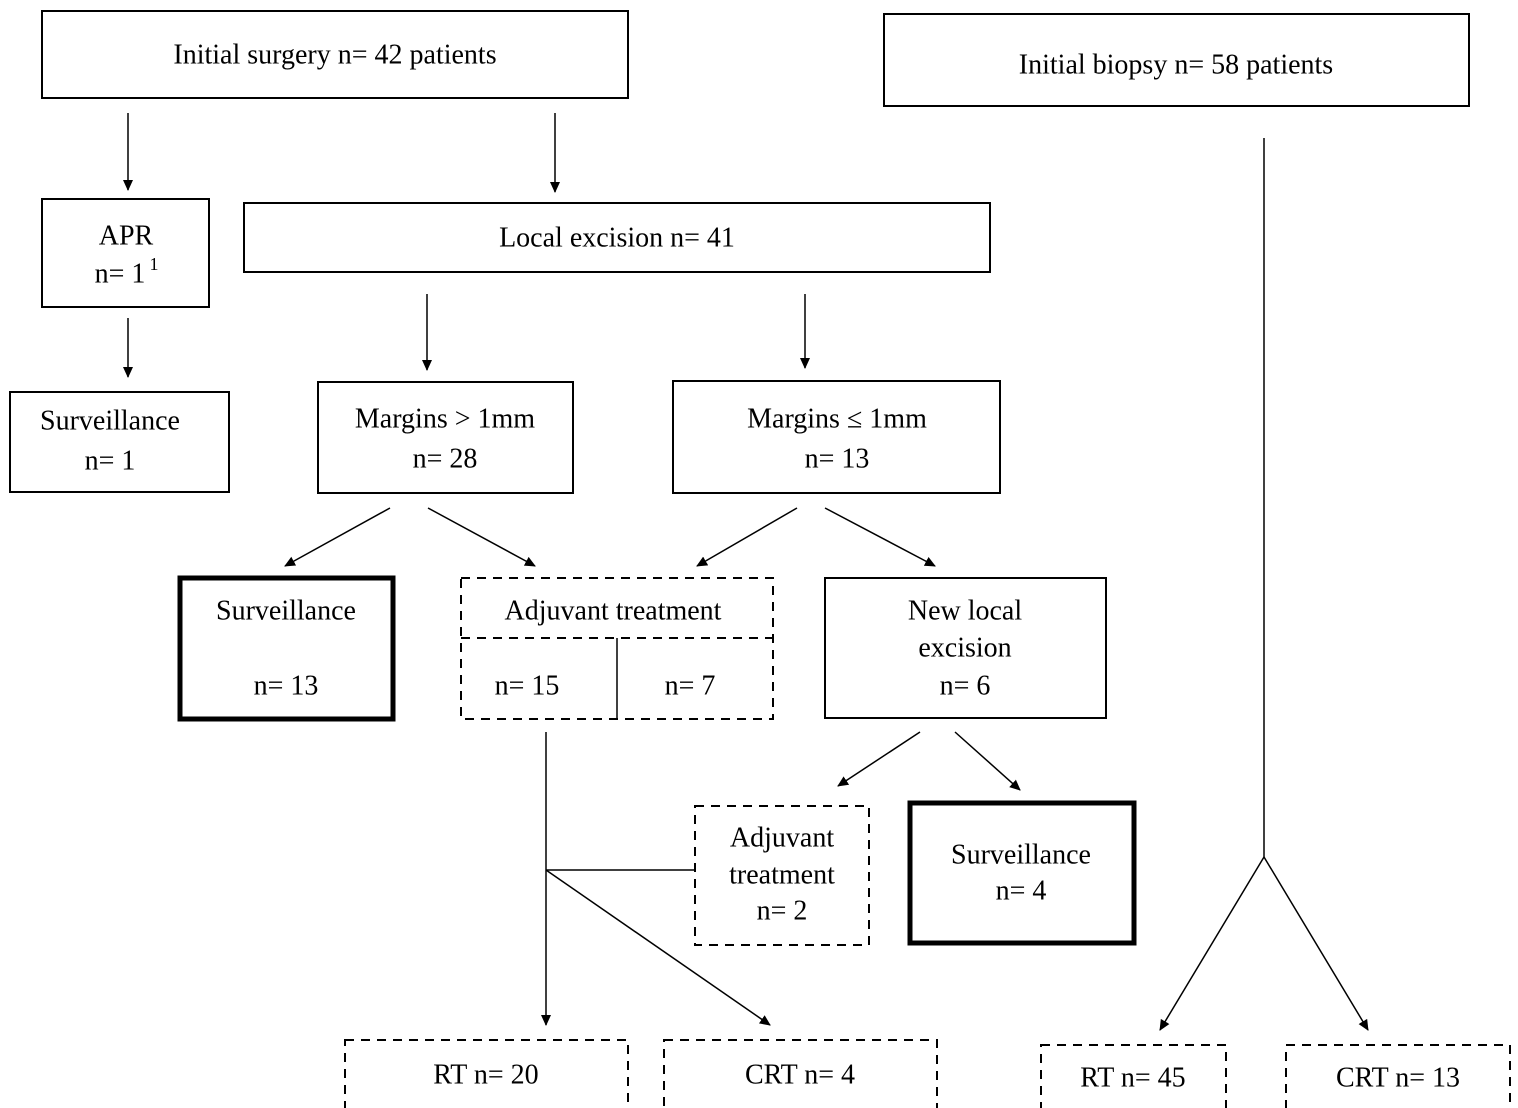  What do you see at coordinates (613, 610) in the screenshot?
I see `node-label: Adjuvant treatment` at bounding box center [613, 610].